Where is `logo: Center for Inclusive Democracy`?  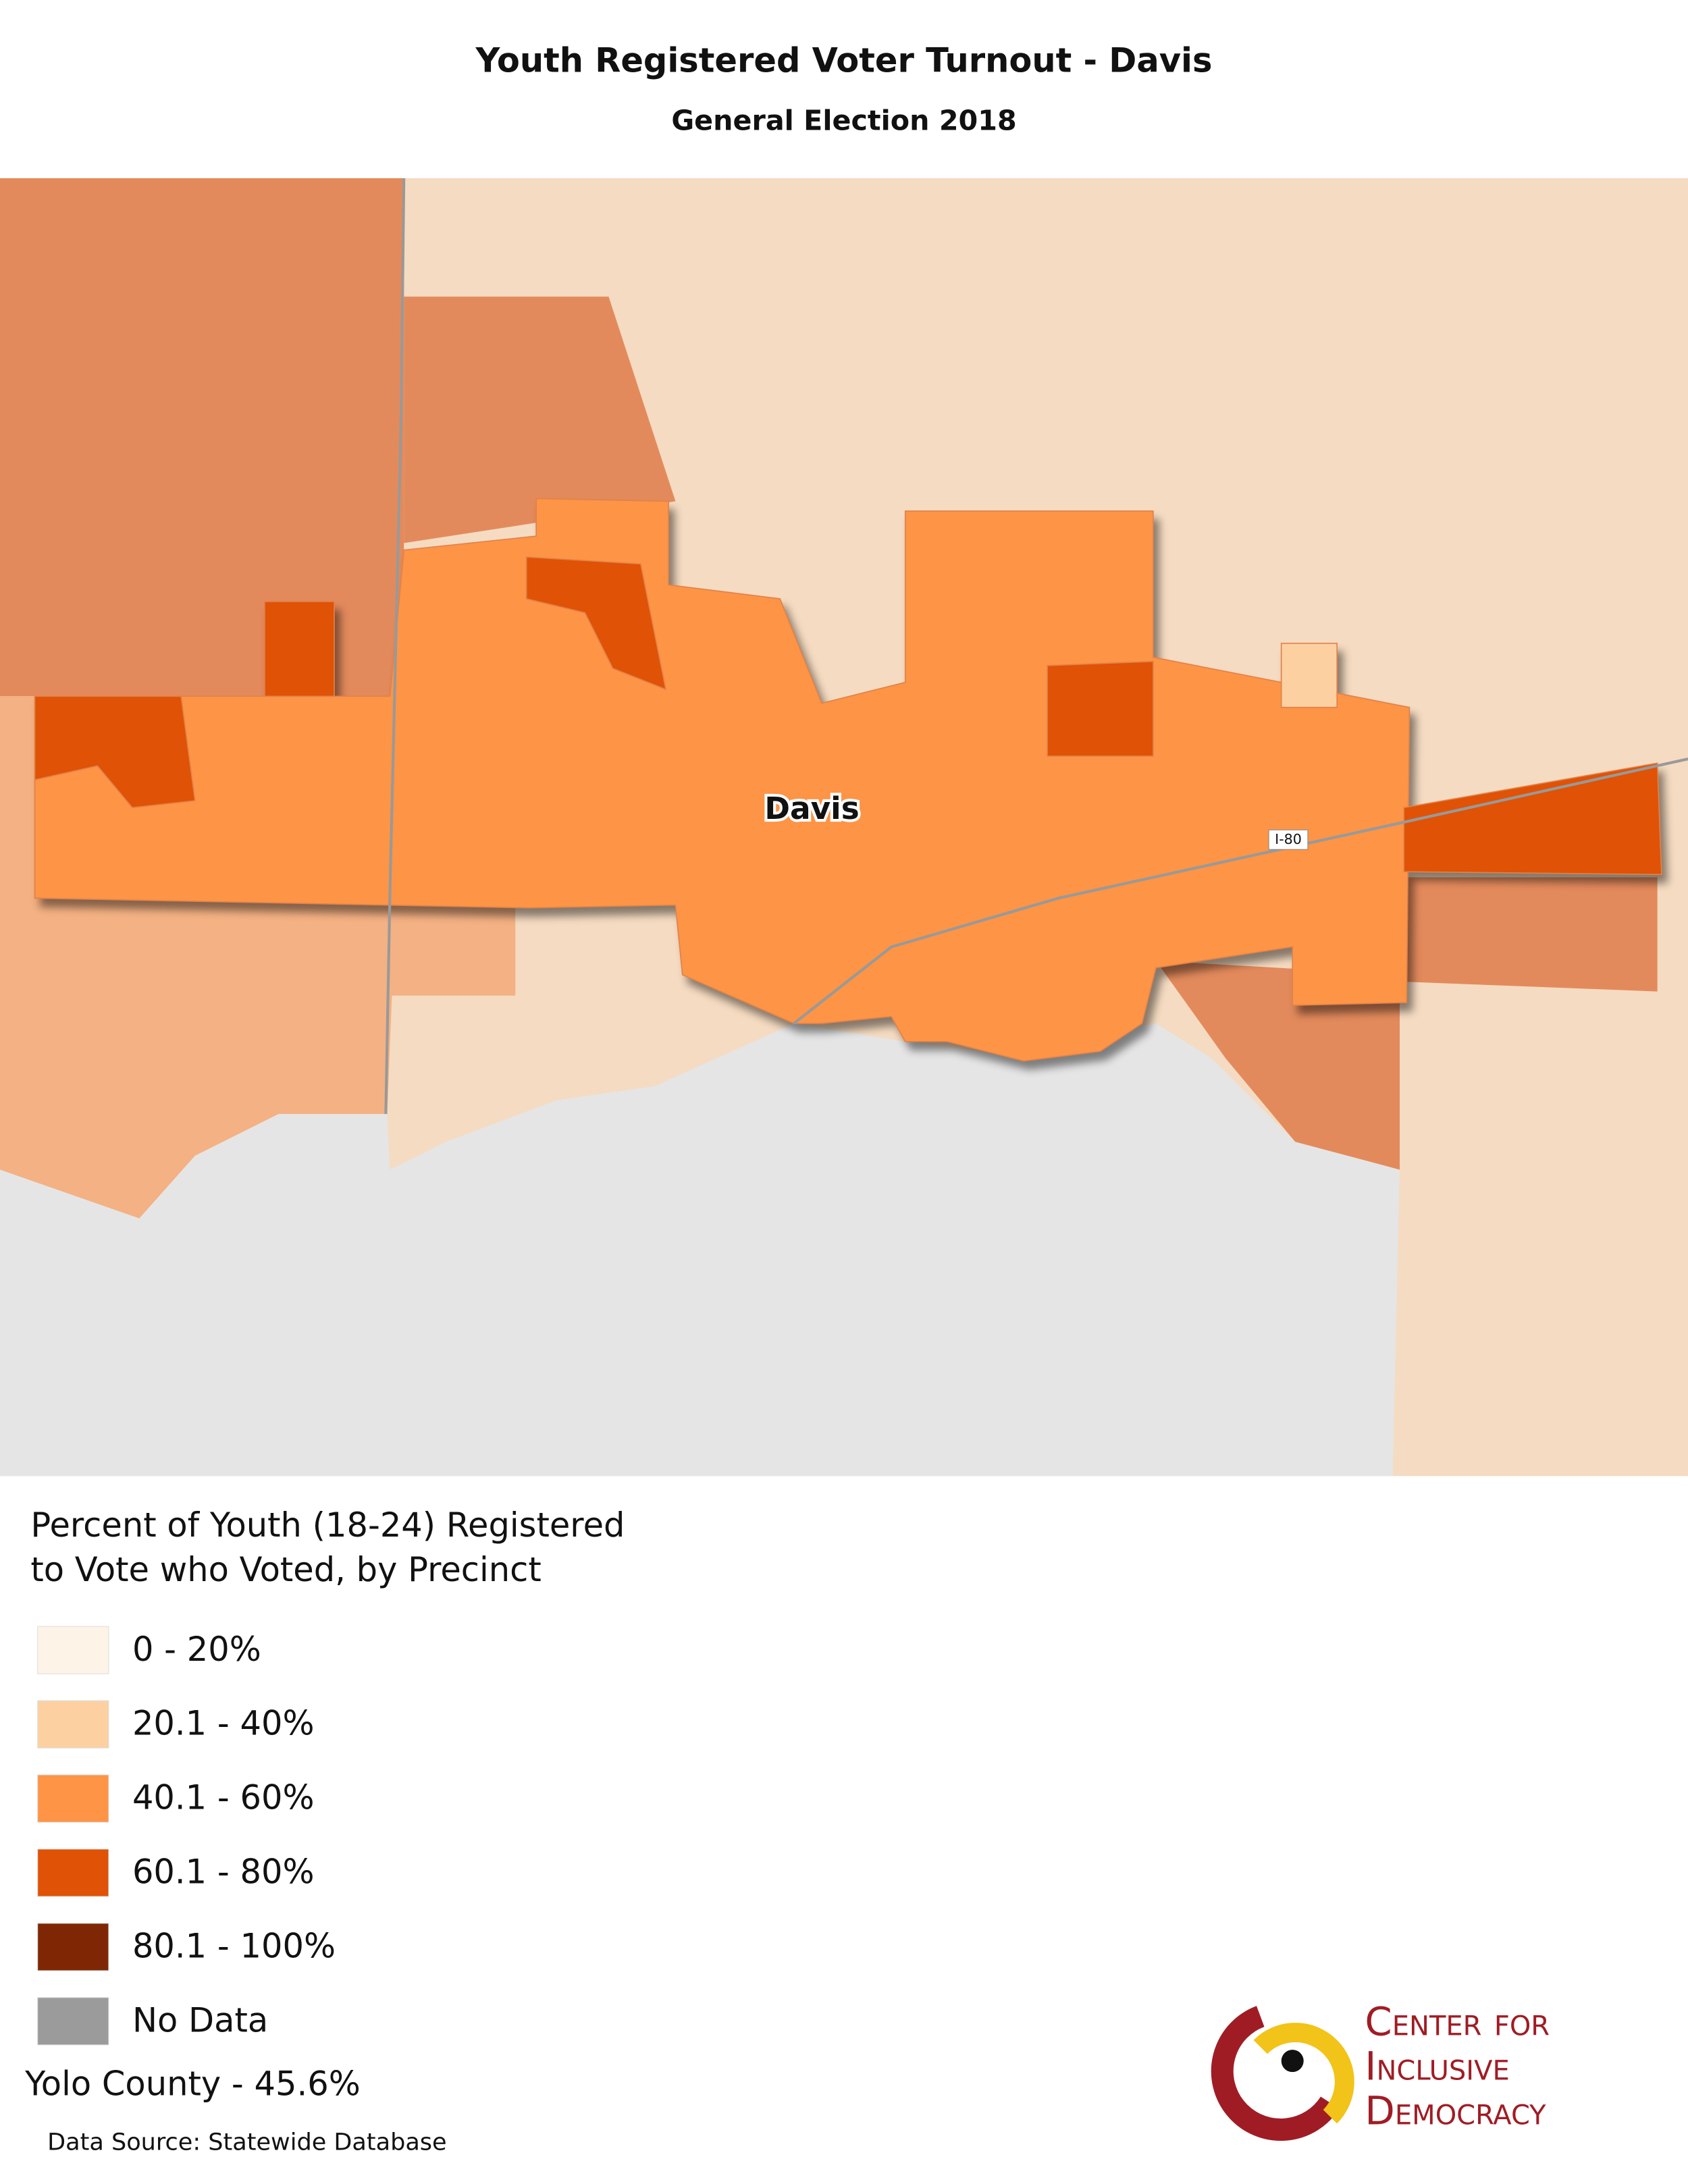 logo: Center for Inclusive Democracy is located at coordinates (1380, 2070).